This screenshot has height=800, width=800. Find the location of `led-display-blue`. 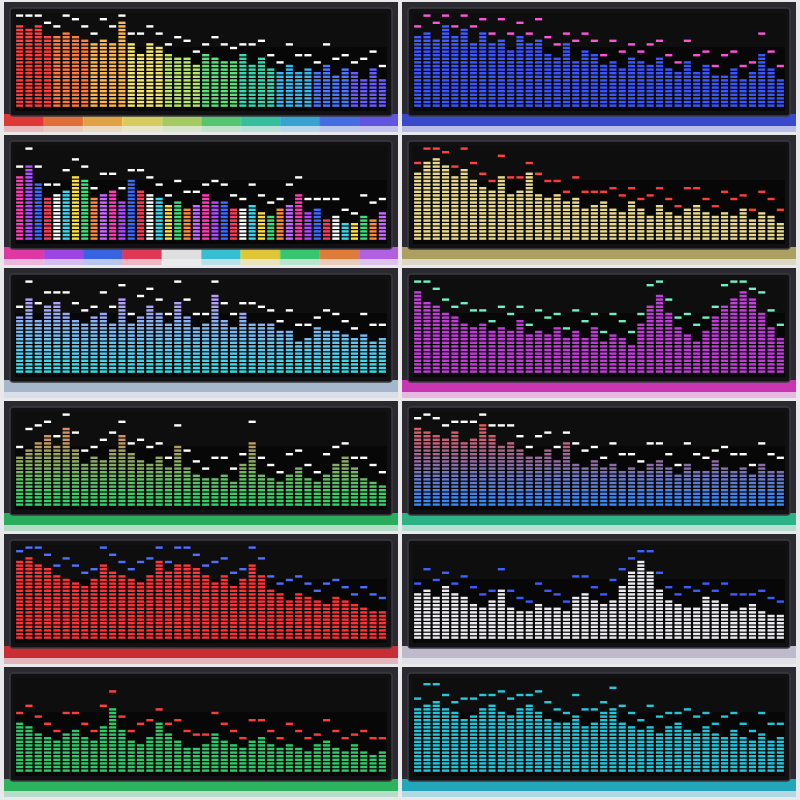

led-display-blue is located at coordinates (599, 67).